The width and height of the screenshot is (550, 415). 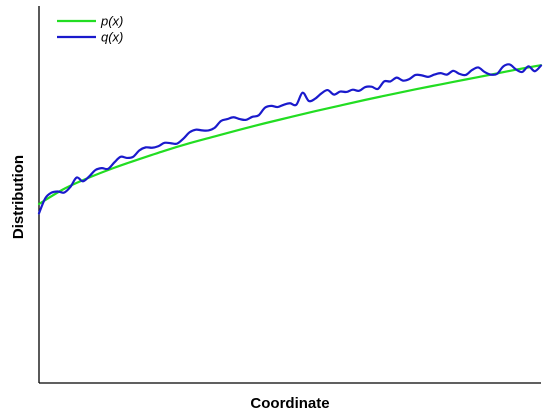 I want to click on legend: p(x) q(x), so click(x=90, y=29).